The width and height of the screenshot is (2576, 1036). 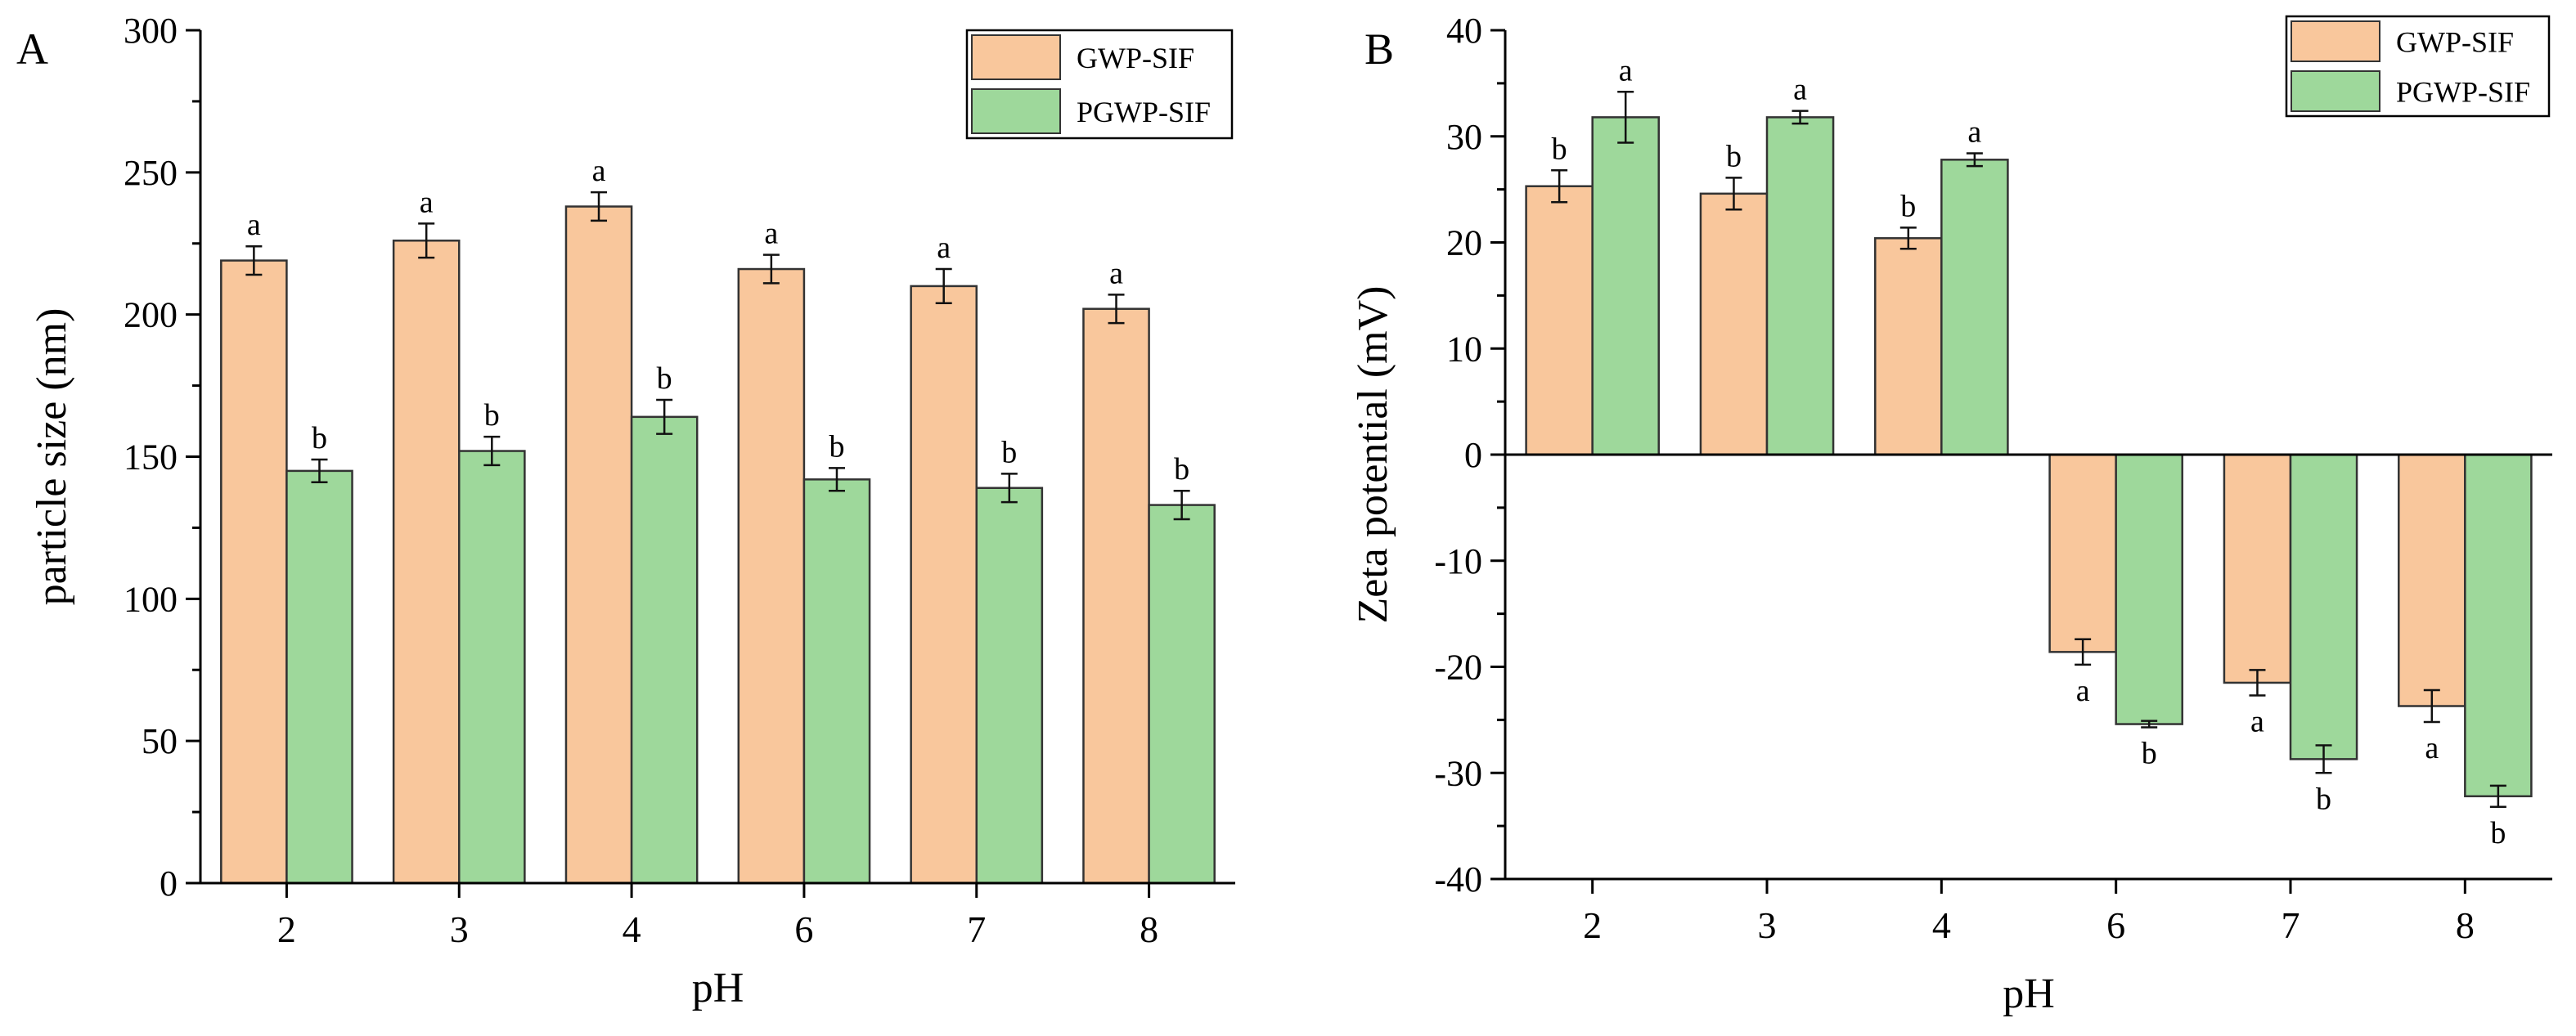 I want to click on y-tick-label: 300, so click(x=151, y=31).